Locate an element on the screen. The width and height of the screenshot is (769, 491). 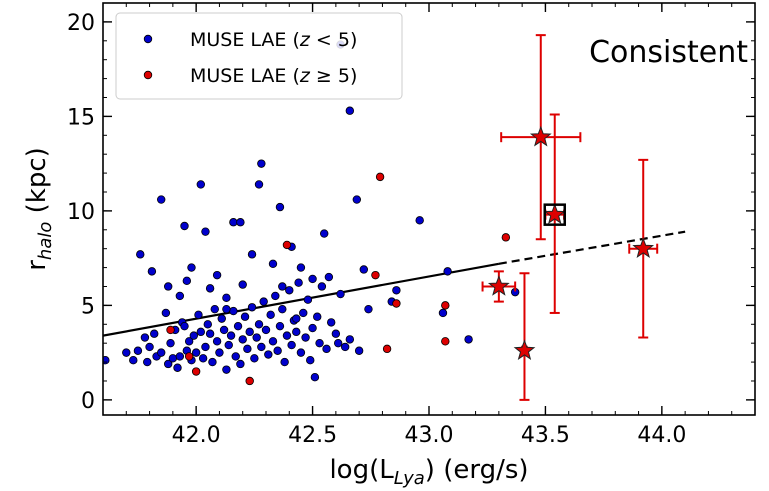
y-tick-label: 5 is located at coordinates (88, 306).